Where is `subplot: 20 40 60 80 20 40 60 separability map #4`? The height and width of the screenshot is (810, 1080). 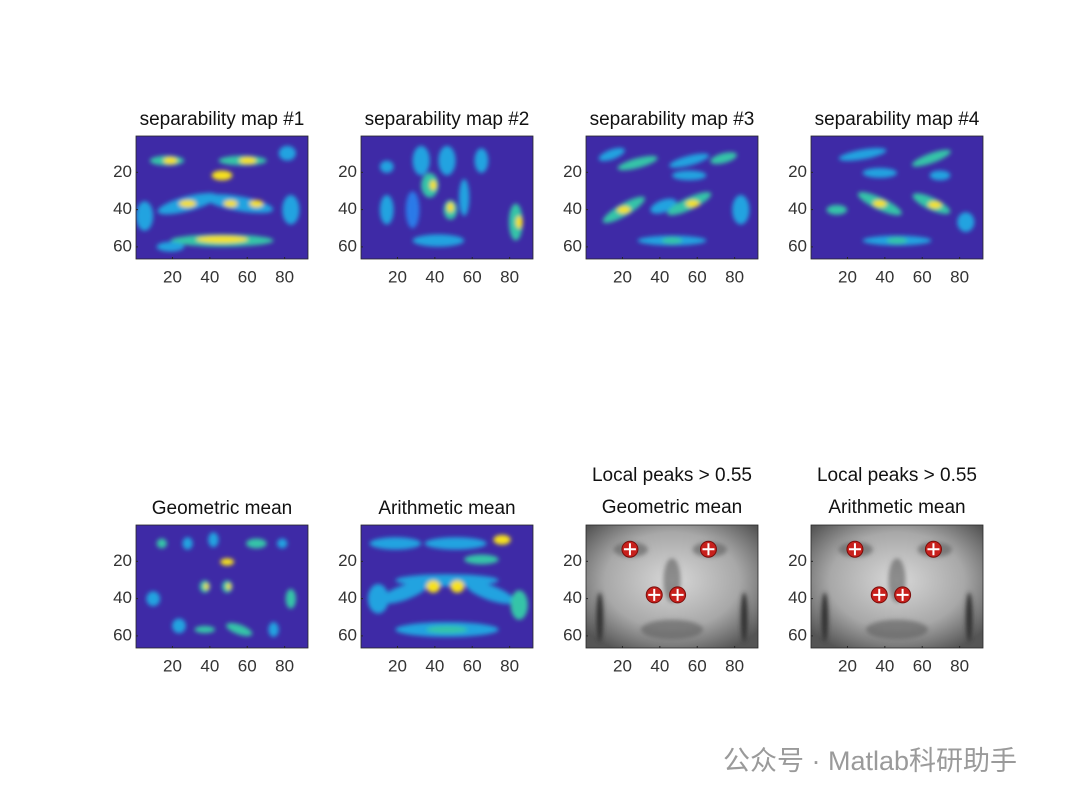
subplot: 20 40 60 80 20 40 60 separability map #4 is located at coordinates (886, 197).